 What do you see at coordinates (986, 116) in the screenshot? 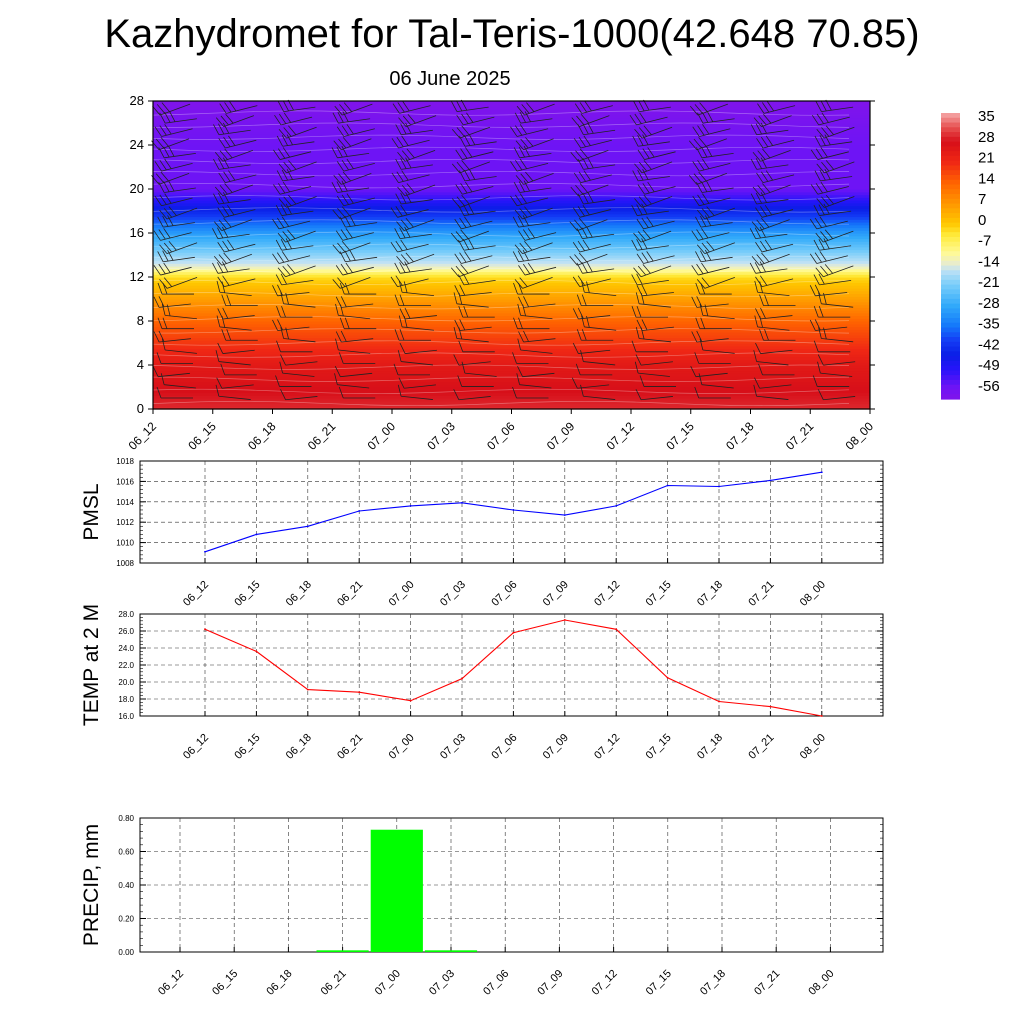
I see `colorbar-label: 35` at bounding box center [986, 116].